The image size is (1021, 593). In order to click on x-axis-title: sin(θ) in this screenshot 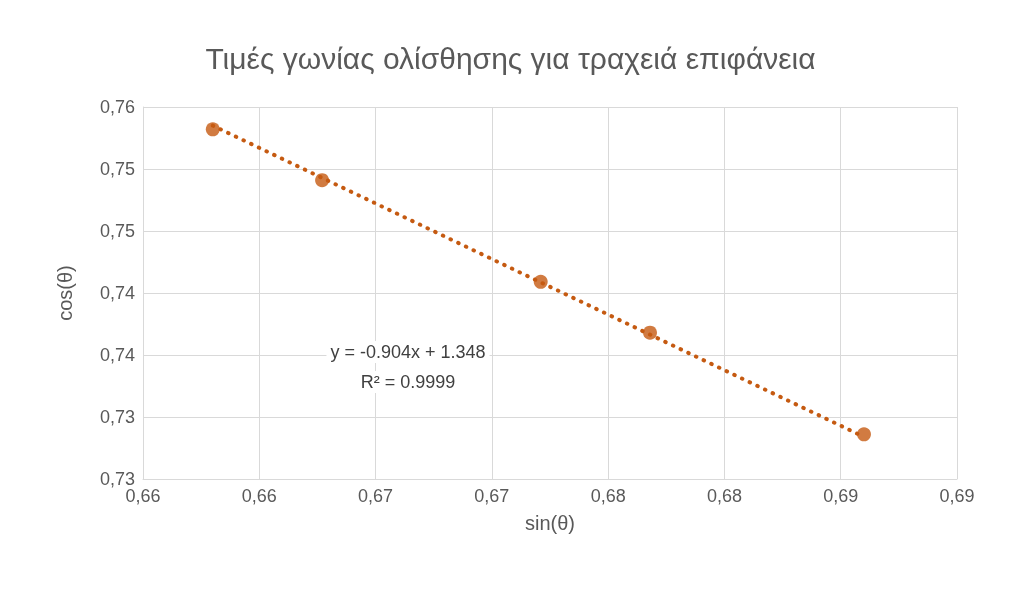, I will do `click(550, 523)`.